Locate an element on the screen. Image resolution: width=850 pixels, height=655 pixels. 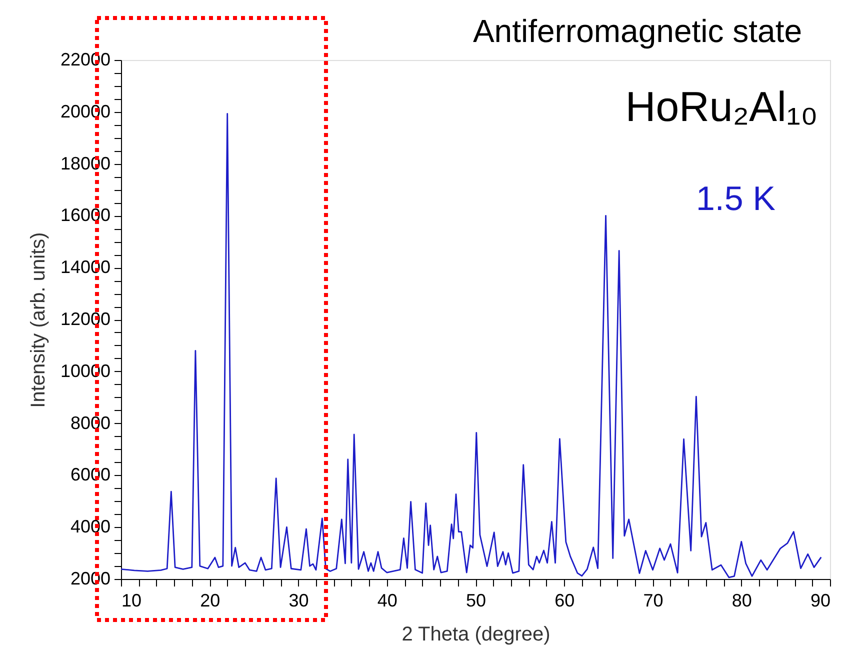
x-axis-title: 2 Theta (degree) is located at coordinates (476, 635).